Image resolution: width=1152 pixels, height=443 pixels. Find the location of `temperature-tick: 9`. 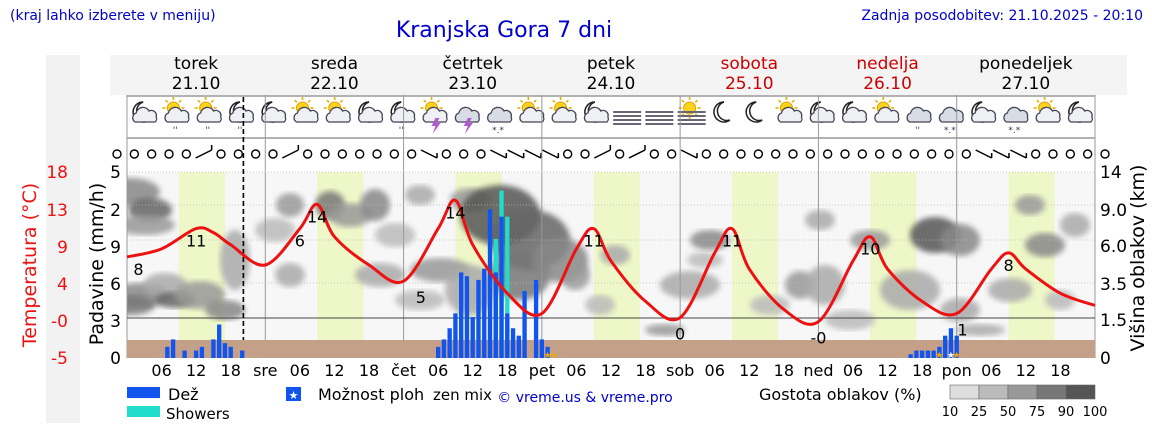

temperature-tick: 9 is located at coordinates (62, 248).